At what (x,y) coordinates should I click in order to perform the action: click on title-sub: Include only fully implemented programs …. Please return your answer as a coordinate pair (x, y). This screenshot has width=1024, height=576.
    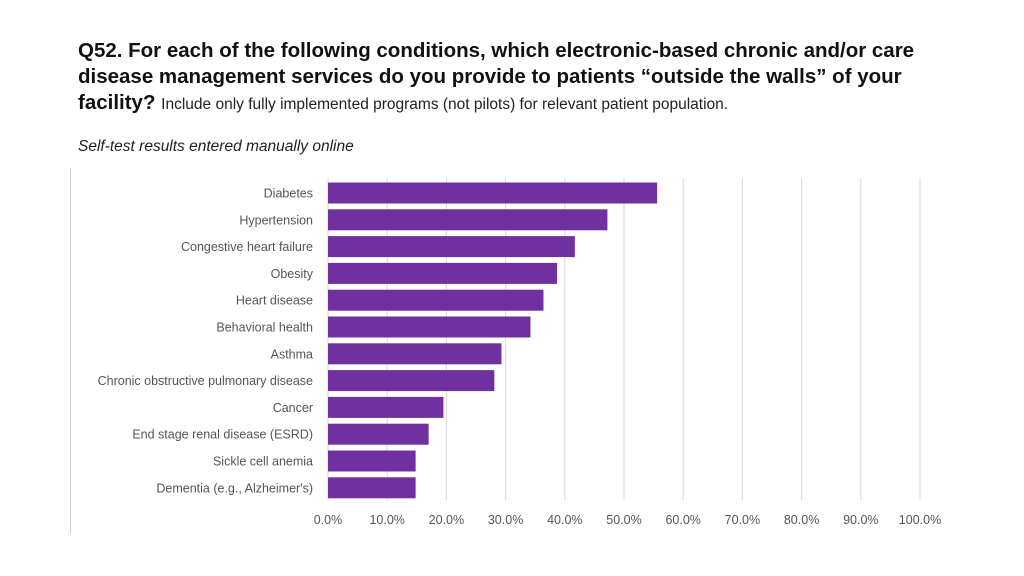
    Looking at the image, I should click on (445, 104).